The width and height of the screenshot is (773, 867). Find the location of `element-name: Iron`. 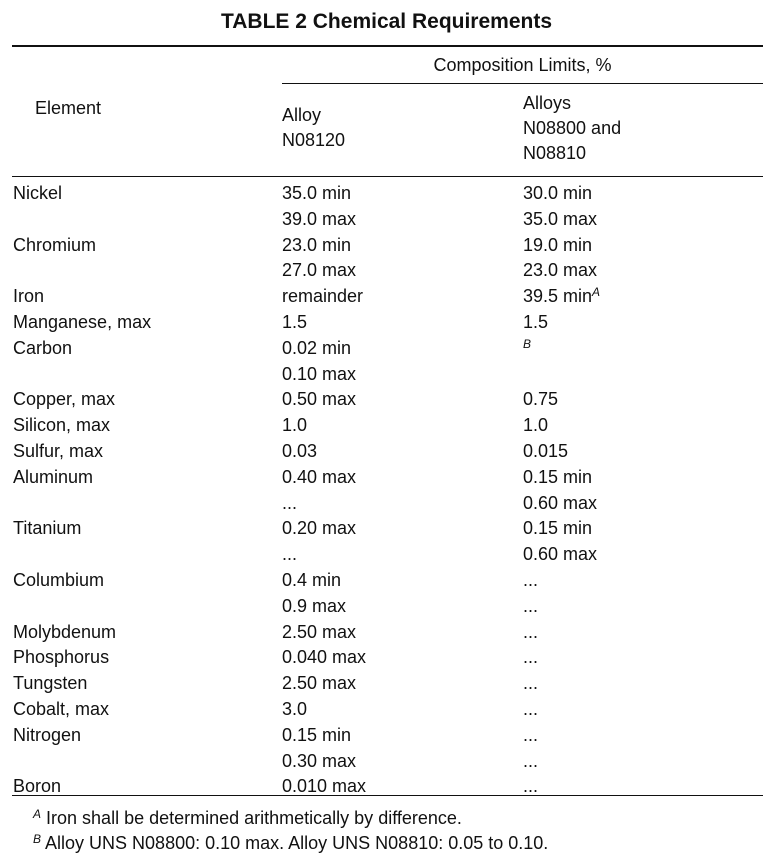

element-name: Iron is located at coordinates (29, 296).